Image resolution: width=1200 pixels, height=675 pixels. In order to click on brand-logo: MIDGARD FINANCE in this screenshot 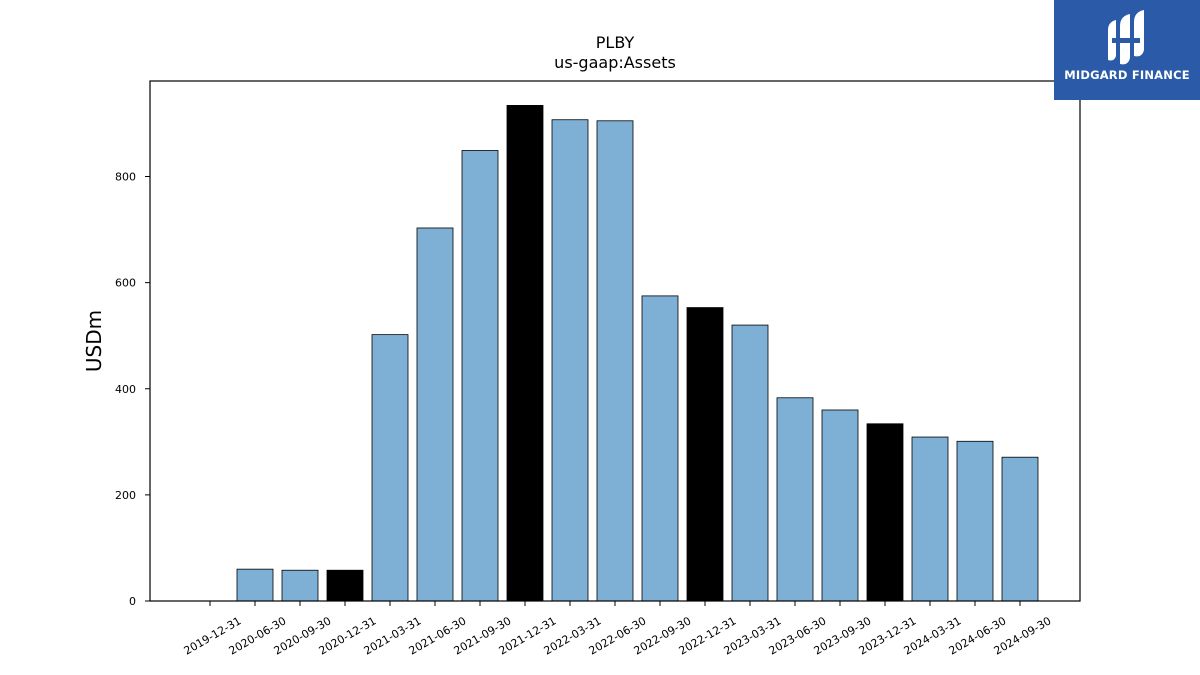, I will do `click(1127, 50)`.